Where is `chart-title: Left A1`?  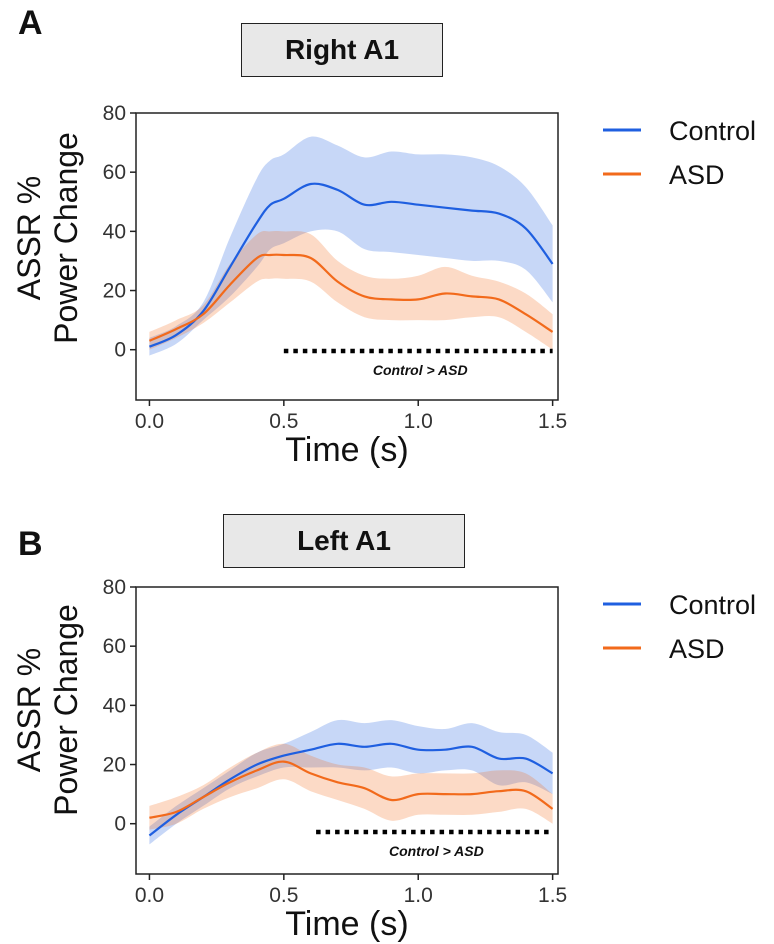 chart-title: Left A1 is located at coordinates (344, 541).